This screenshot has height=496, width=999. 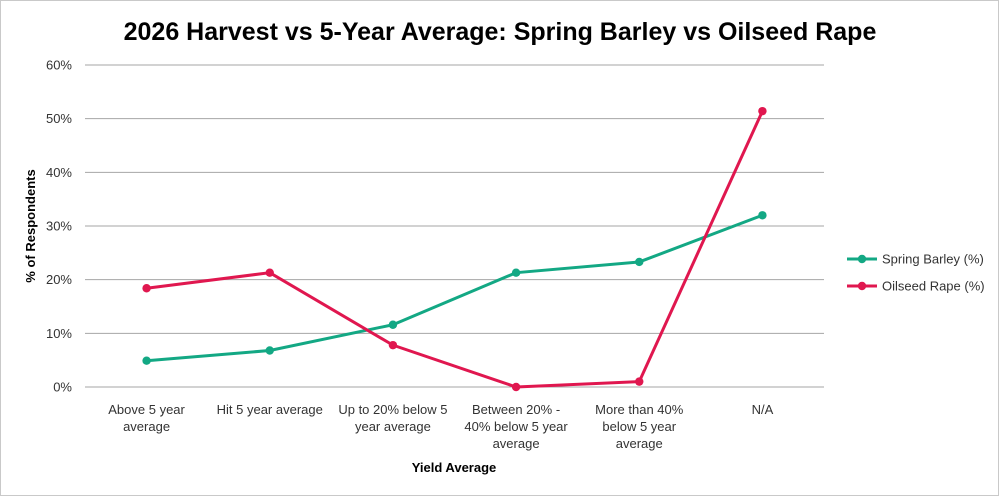 I want to click on x-tick-label: Up to 20% below 5 year average, so click(x=392, y=418).